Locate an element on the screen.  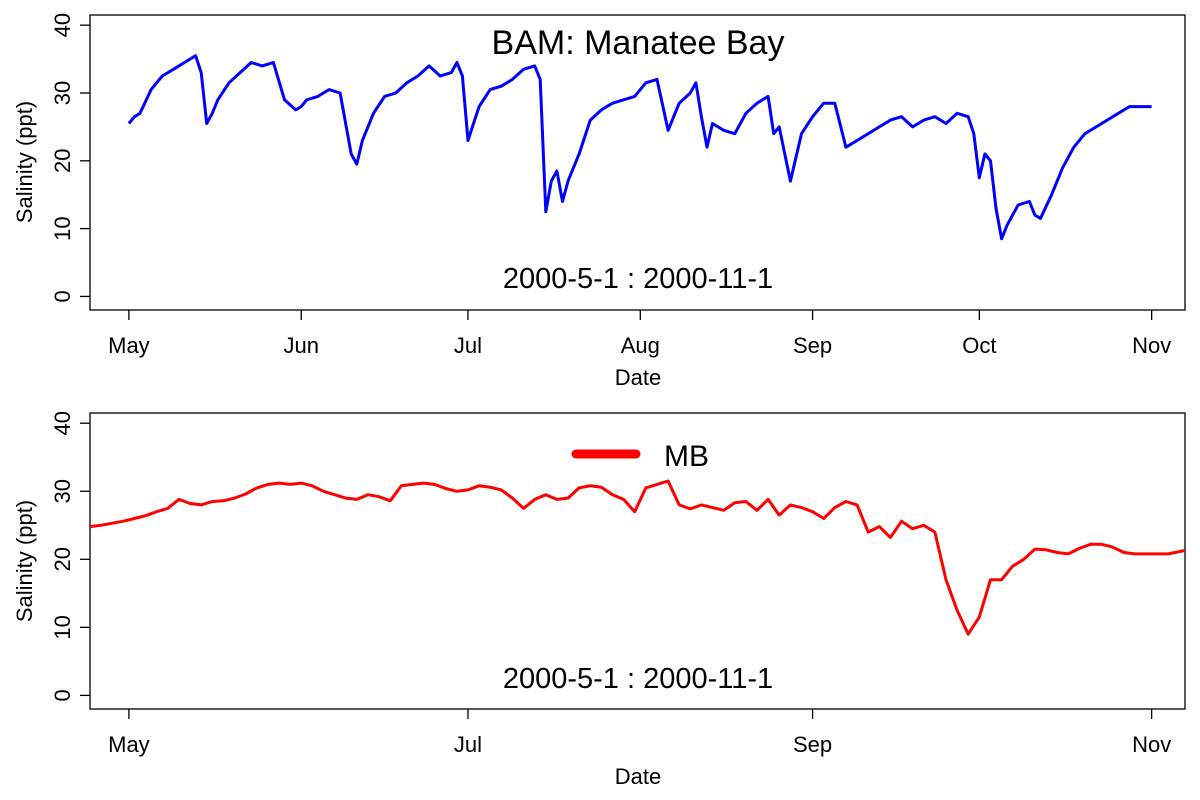
x-axis-label-top: Date is located at coordinates (638, 377).